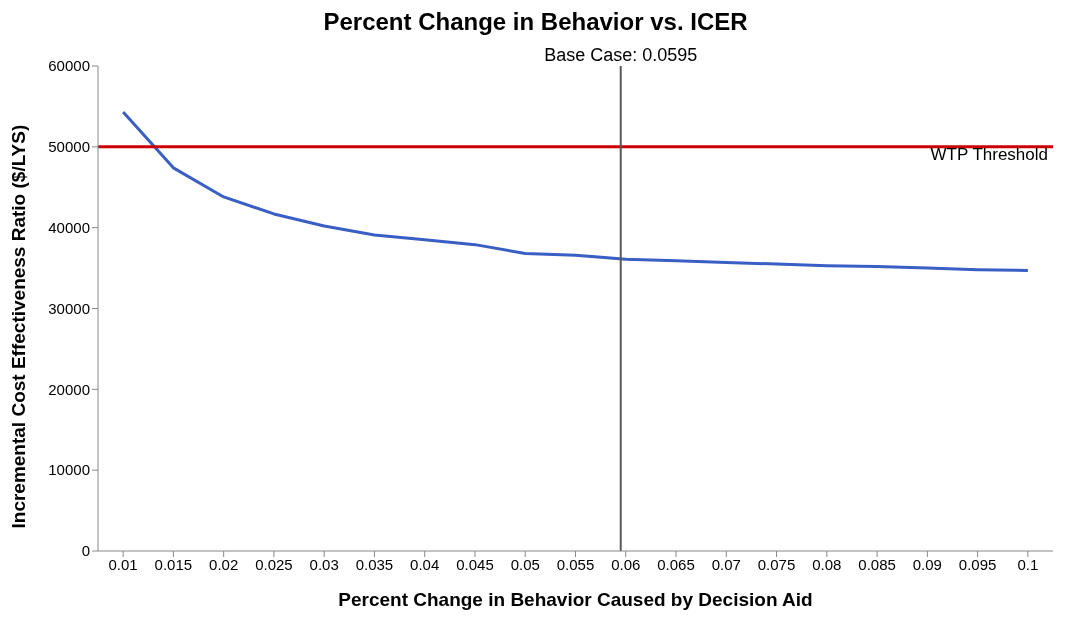 The image size is (1071, 637). Describe the element at coordinates (535, 22) in the screenshot. I see `chart-title: Percent Change in Behavior vs. ICER` at that location.